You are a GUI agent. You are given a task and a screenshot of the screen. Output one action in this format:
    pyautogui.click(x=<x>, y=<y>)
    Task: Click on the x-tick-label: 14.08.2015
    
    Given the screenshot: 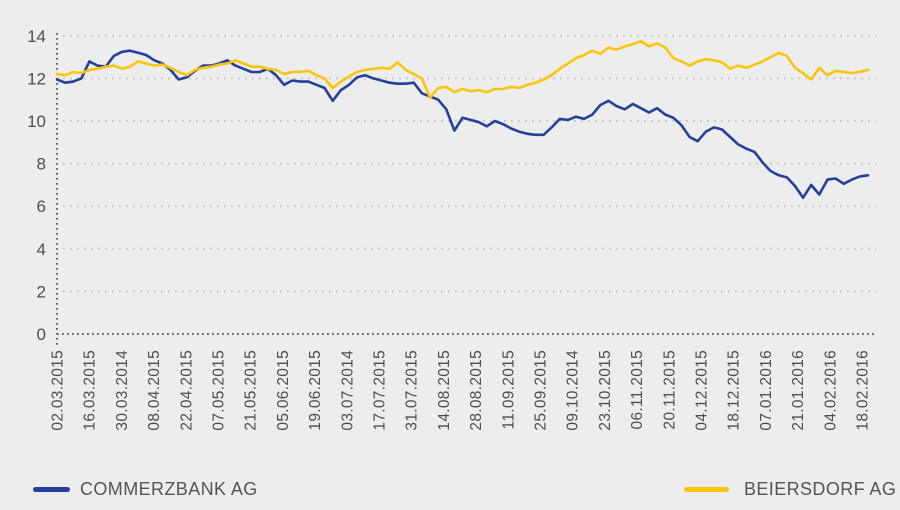 What is the action you would take?
    pyautogui.click(x=444, y=390)
    